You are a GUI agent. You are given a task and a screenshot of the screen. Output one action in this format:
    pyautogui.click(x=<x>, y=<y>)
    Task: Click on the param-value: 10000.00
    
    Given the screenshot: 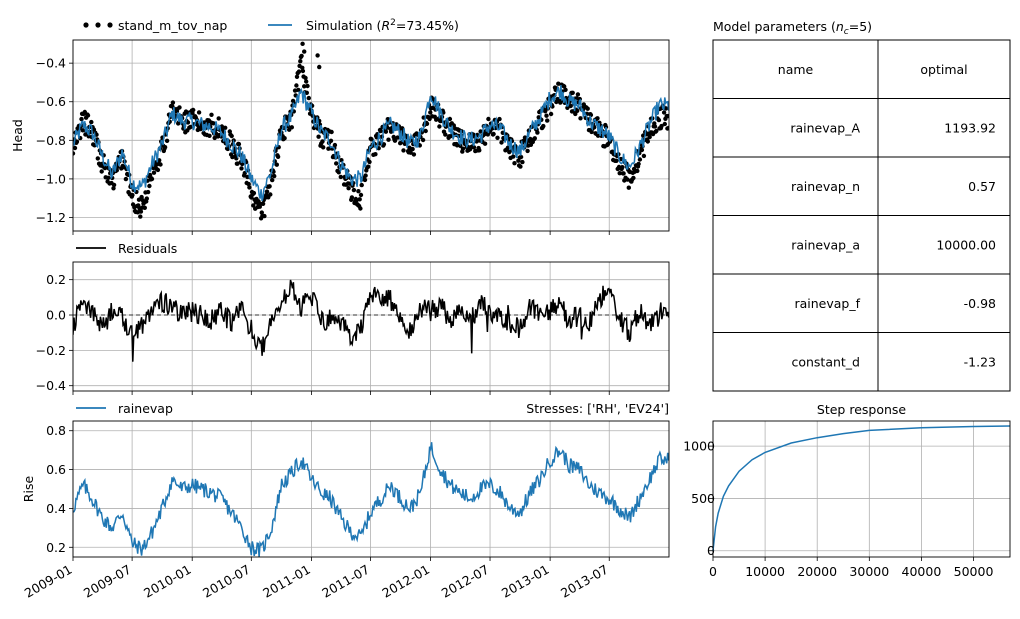 What is the action you would take?
    pyautogui.click(x=966, y=244)
    